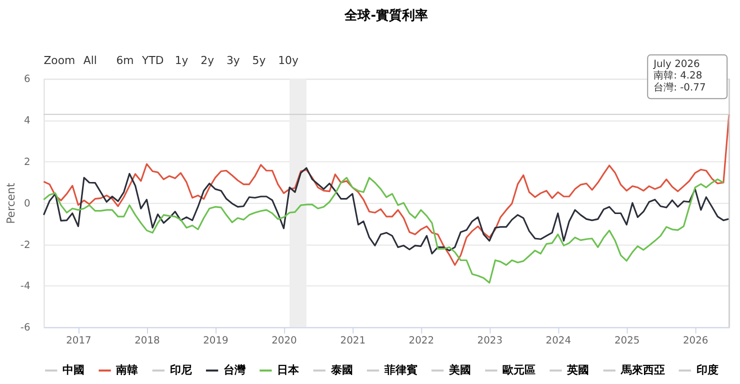 The image size is (740, 384). I want to click on y-tick-label: -4, so click(25, 286).